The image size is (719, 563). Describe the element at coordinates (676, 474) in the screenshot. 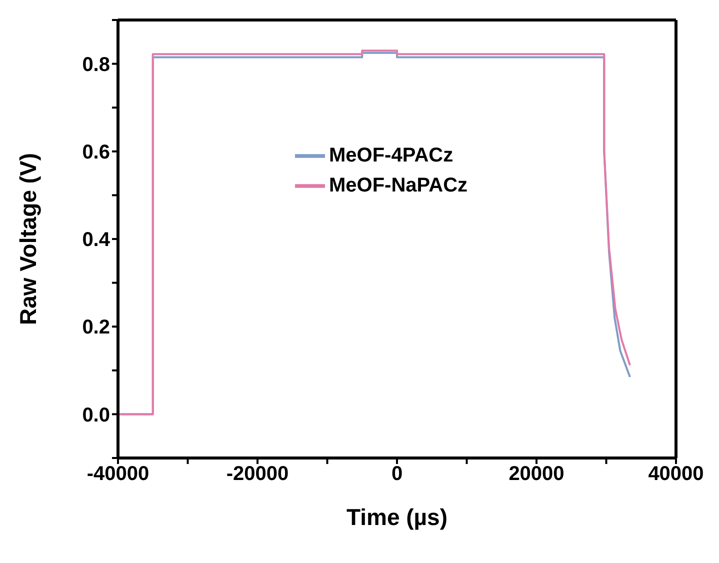

I see `x-tick-label: 40000` at that location.